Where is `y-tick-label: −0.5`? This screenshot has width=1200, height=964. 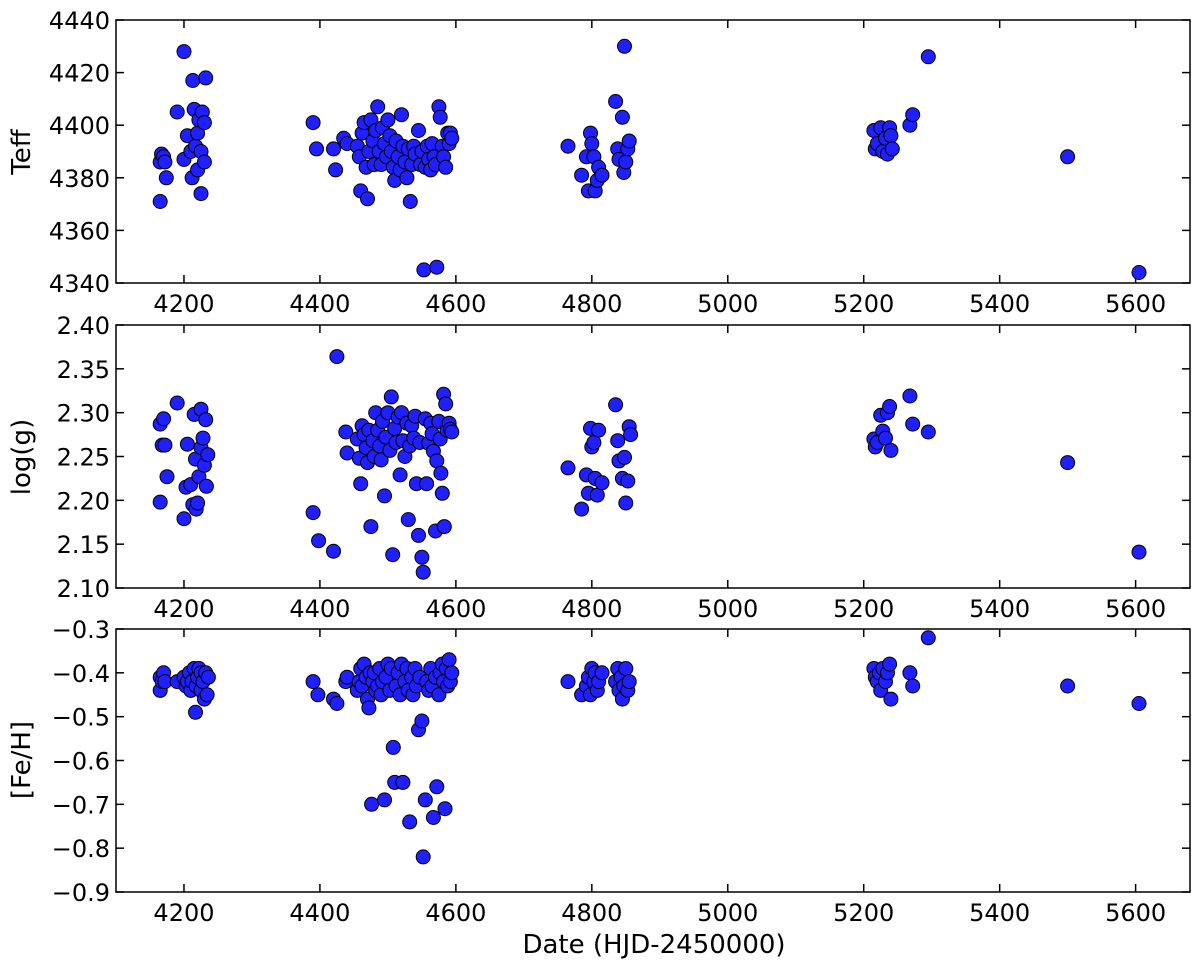 y-tick-label: −0.5 is located at coordinates (81, 718).